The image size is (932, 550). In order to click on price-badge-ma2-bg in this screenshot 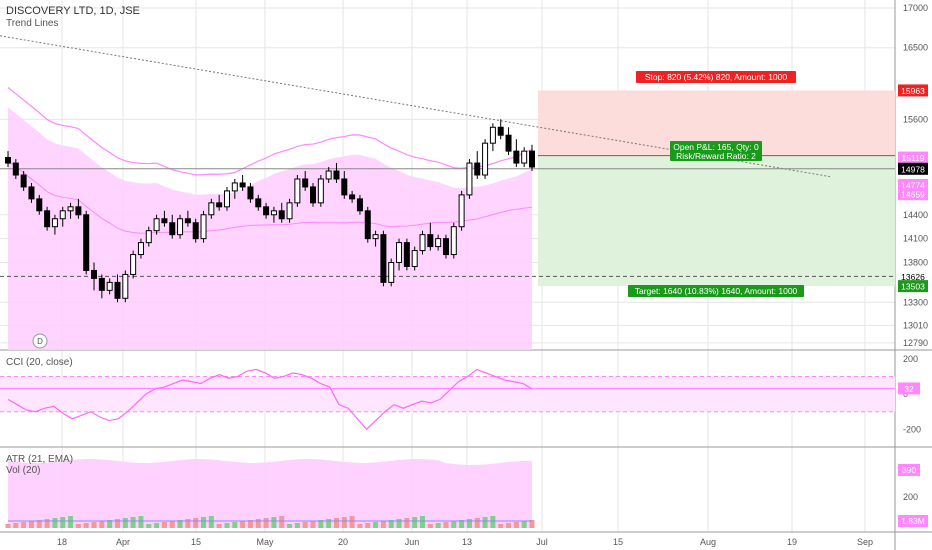, I will do `click(913, 194)`.